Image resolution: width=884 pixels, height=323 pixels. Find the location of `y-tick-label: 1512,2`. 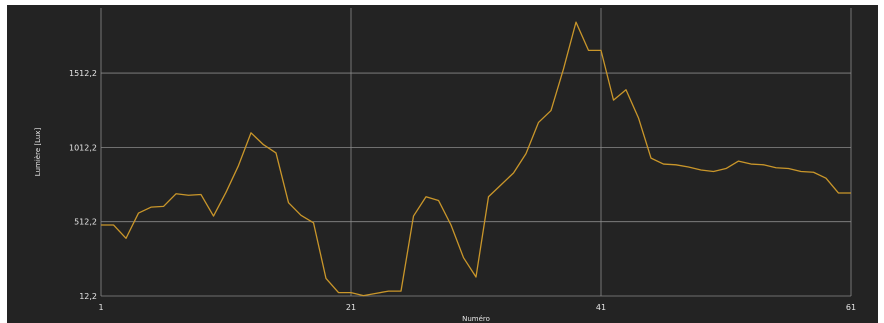

y-tick-label: 1512,2 is located at coordinates (83, 73).